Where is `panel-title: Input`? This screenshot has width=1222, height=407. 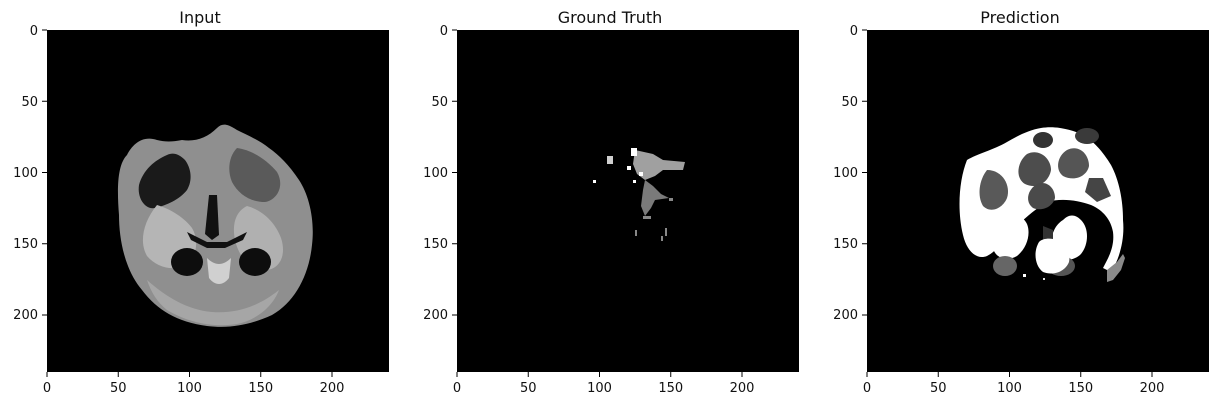 panel-title: Input is located at coordinates (200, 17).